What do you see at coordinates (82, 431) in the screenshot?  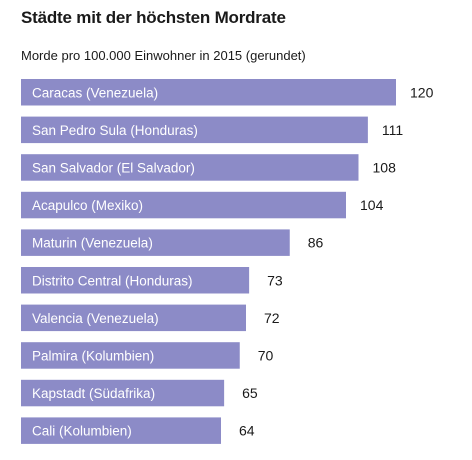 I see `category-label: Cali (Kolumbien)` at bounding box center [82, 431].